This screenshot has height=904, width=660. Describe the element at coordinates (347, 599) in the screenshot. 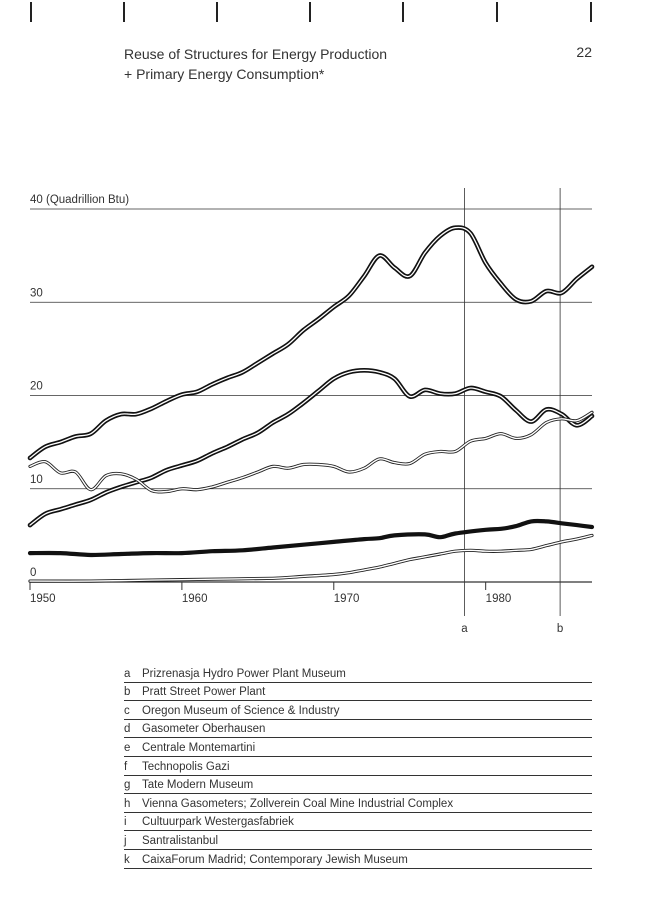

I see `x-tick-label: 1970` at that location.